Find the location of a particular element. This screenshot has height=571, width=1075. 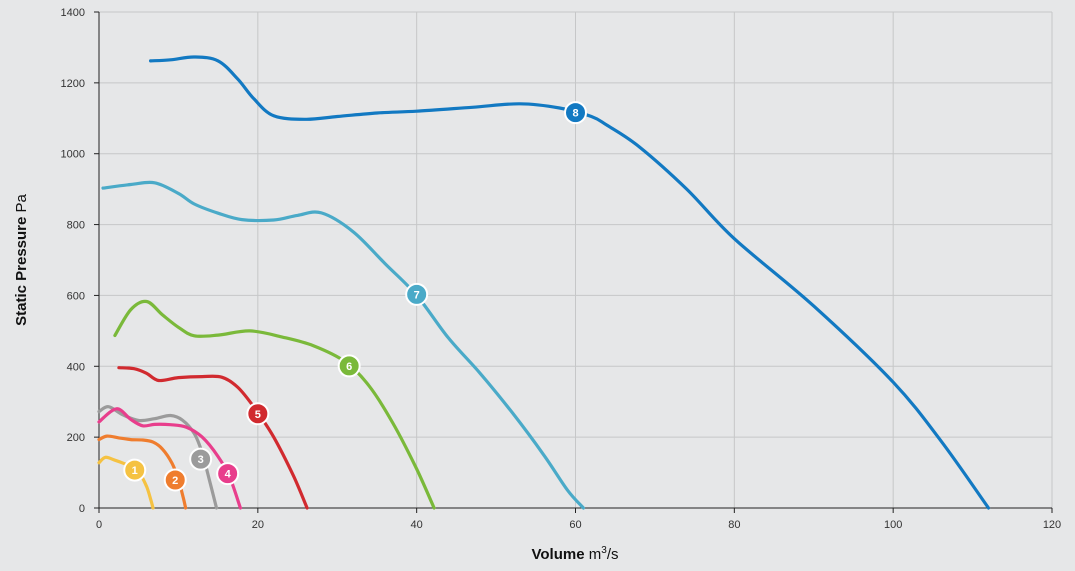

x-tick-label: 40 is located at coordinates (417, 525).